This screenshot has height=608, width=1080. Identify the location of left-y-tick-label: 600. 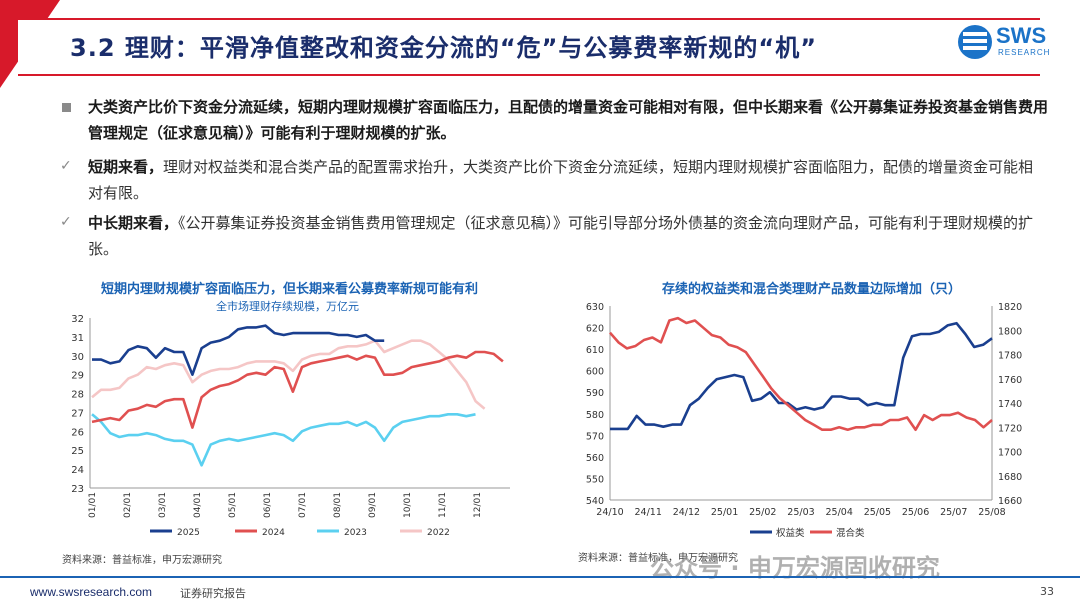
(595, 372).